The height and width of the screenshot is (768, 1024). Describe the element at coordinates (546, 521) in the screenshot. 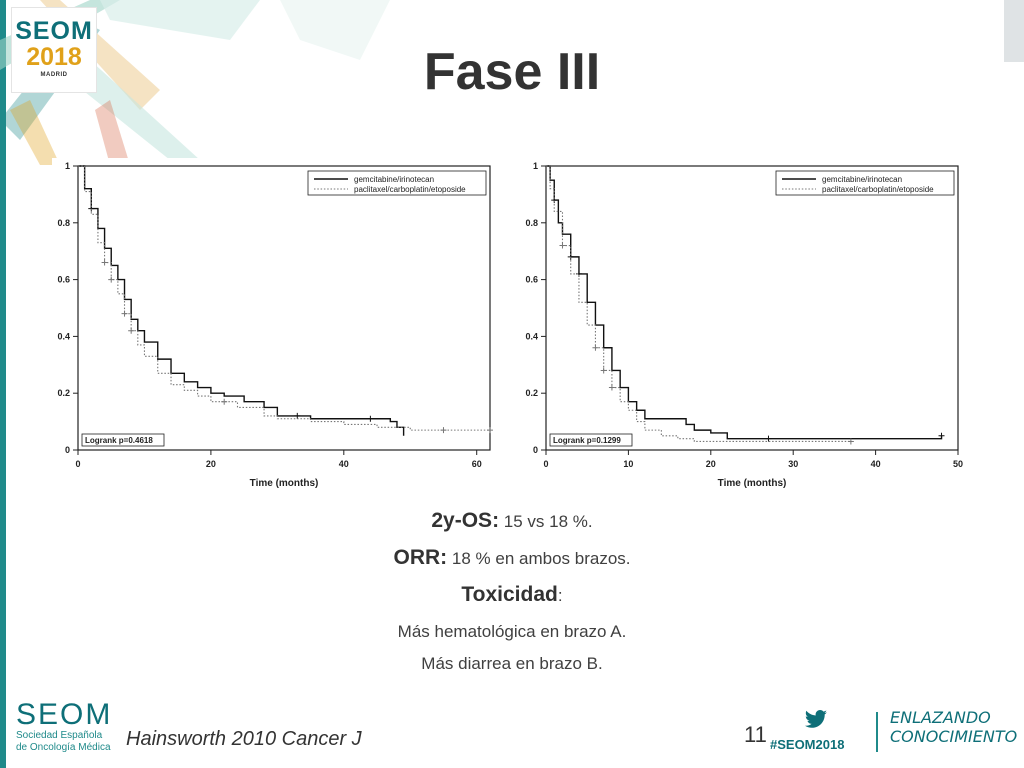

I see `bullet-os-text: 15 vs 18 %.` at that location.